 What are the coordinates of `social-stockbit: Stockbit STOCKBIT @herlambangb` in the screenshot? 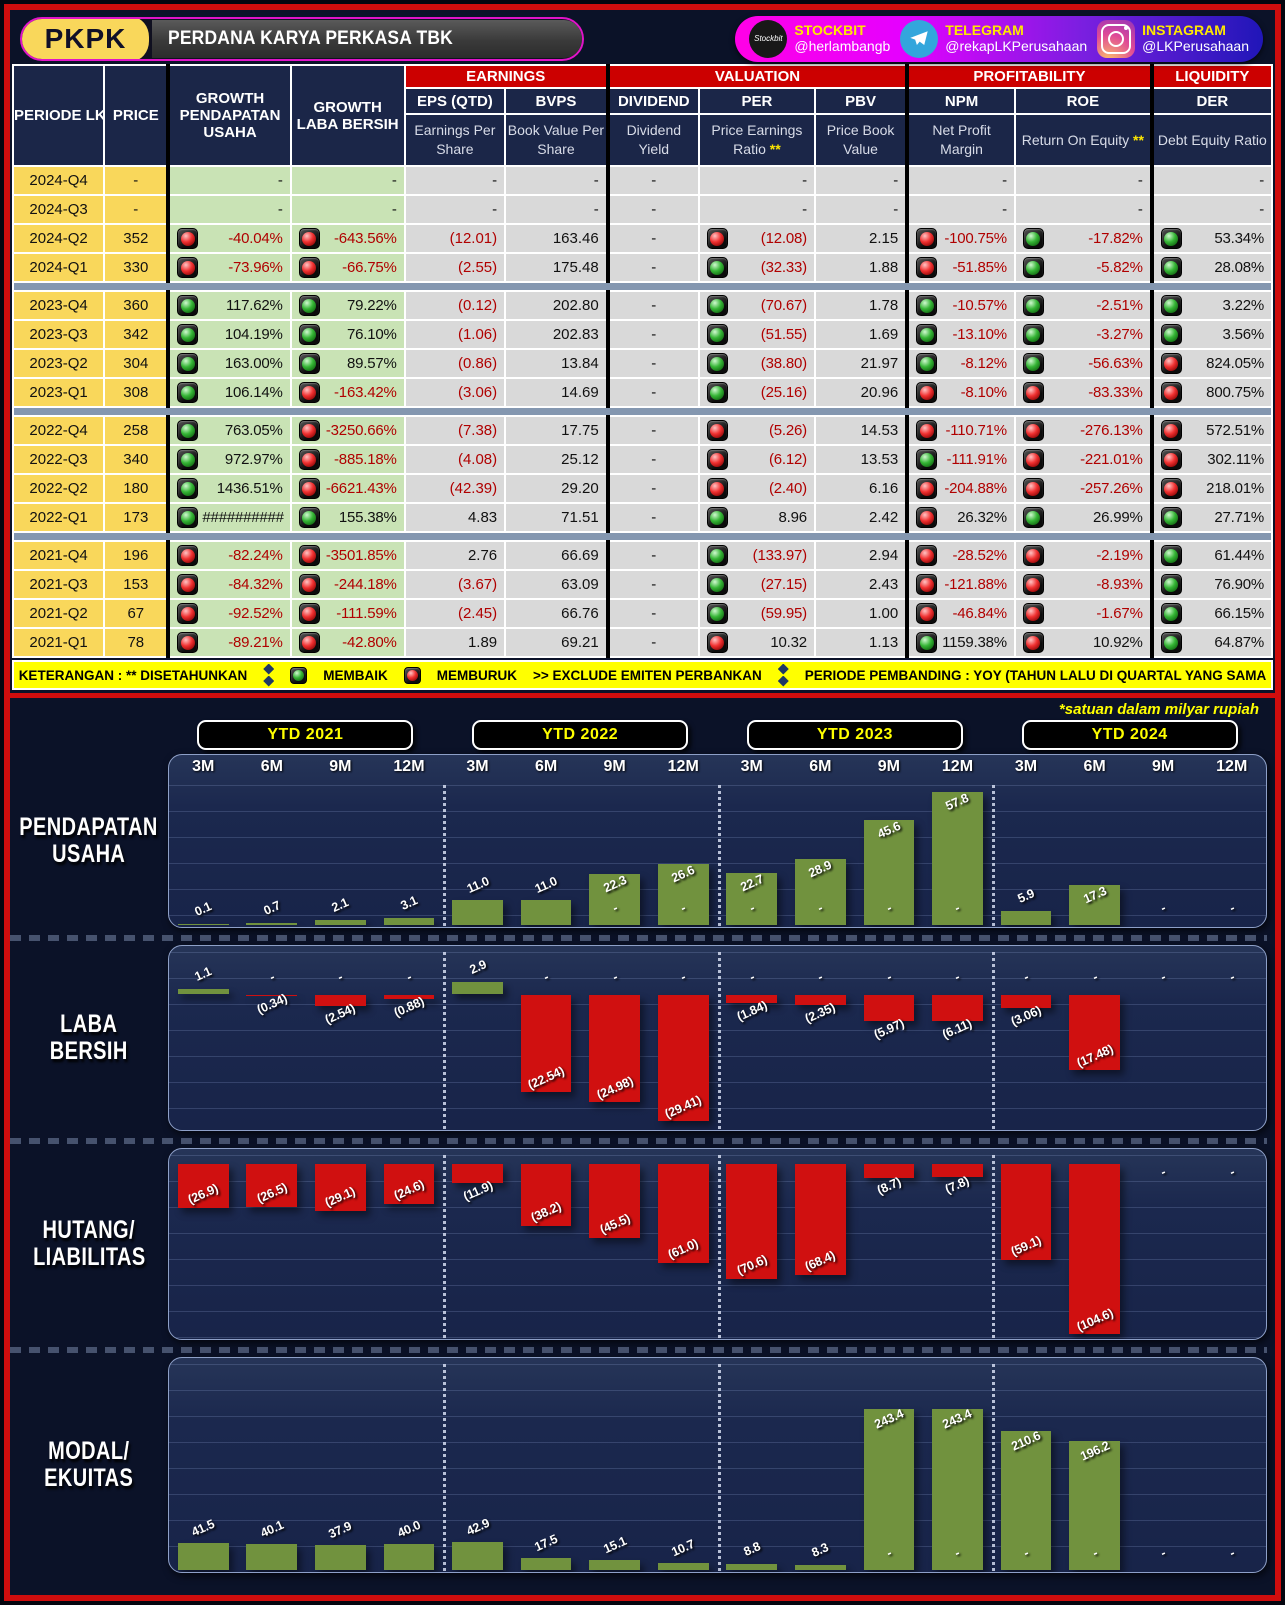 It's located at (819, 38).